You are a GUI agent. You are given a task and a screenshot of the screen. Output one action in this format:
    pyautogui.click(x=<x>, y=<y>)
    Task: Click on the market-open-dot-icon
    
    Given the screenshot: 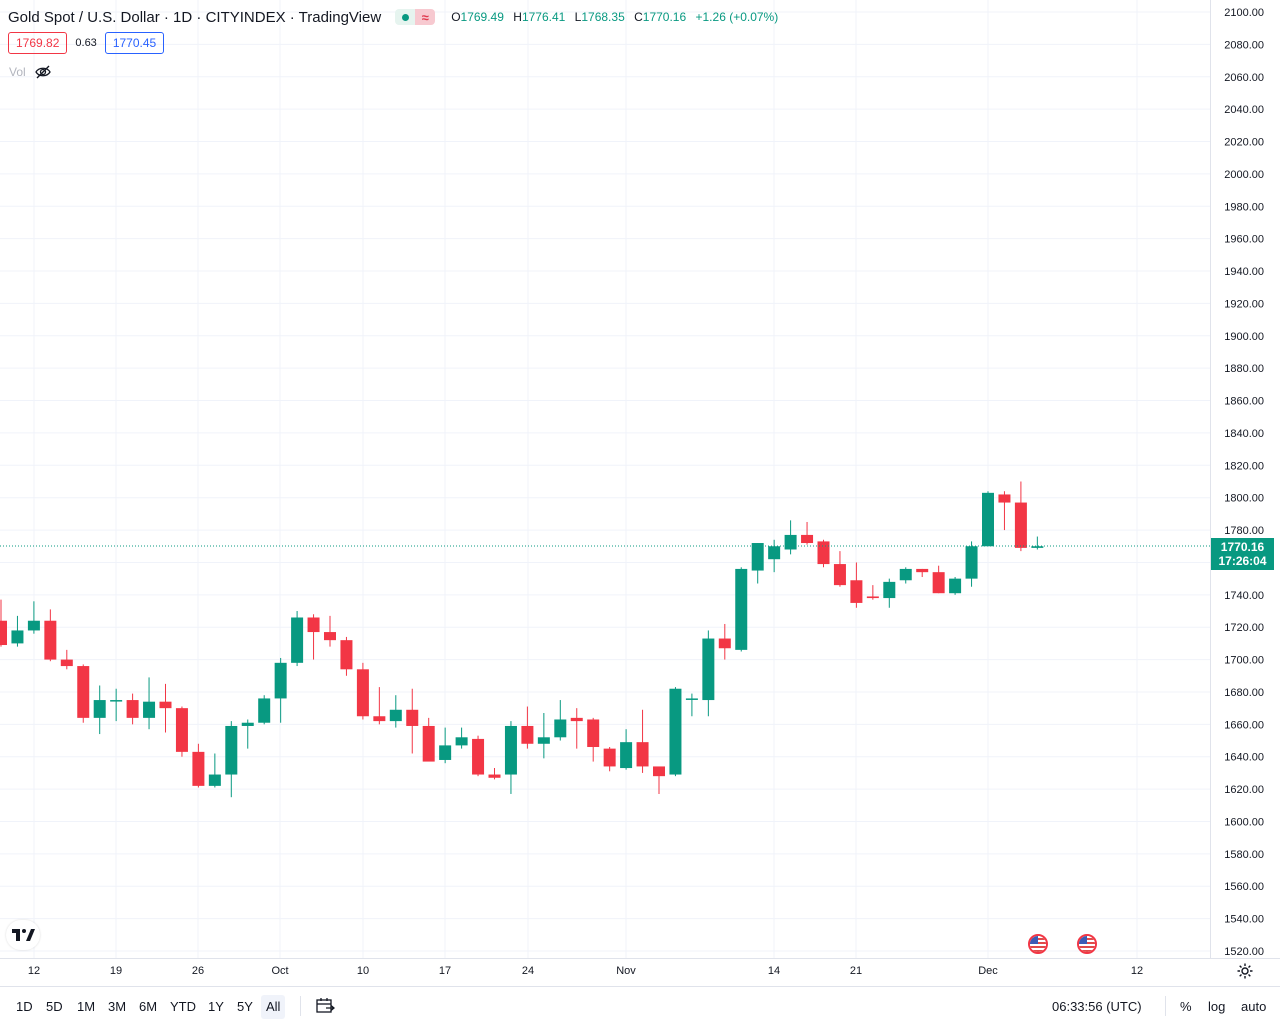 What is the action you would take?
    pyautogui.click(x=405, y=17)
    